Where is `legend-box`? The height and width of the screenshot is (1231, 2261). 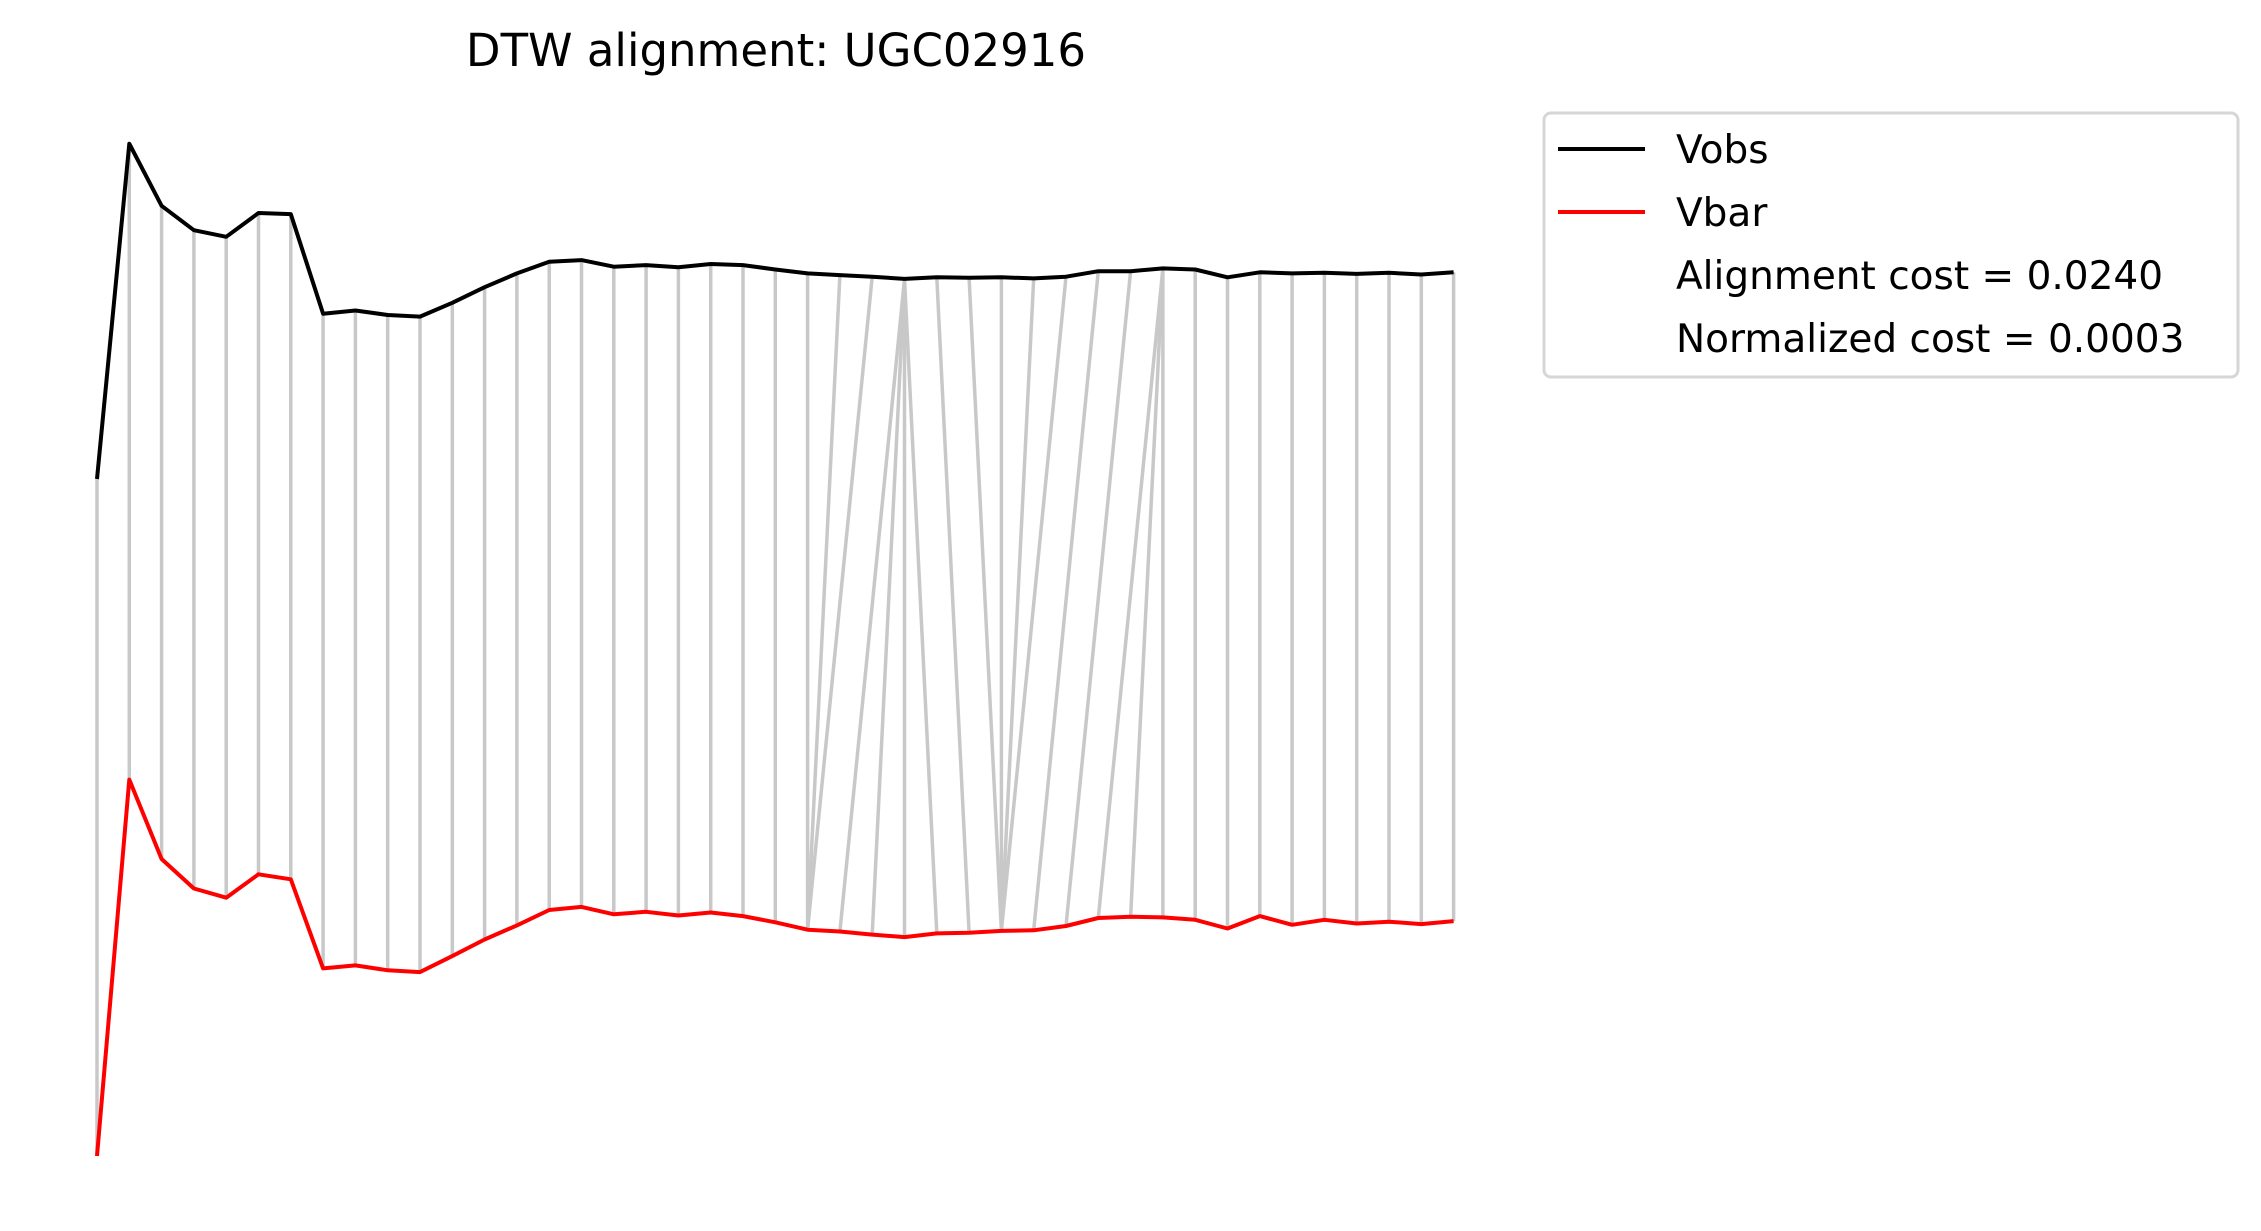
legend-box is located at coordinates (1891, 245).